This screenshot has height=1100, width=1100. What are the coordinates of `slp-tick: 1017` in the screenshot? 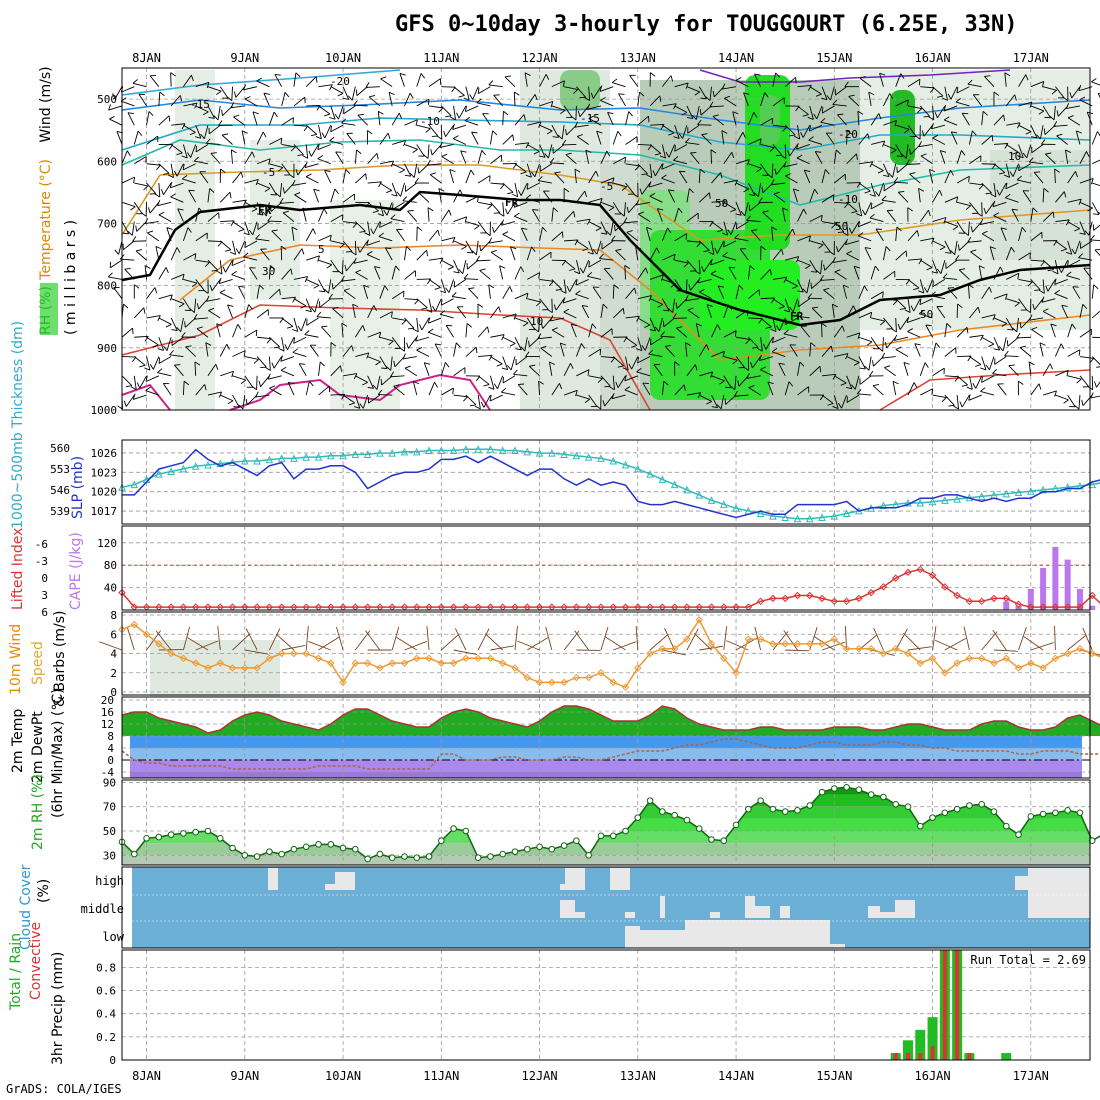 It's located at (104, 511).